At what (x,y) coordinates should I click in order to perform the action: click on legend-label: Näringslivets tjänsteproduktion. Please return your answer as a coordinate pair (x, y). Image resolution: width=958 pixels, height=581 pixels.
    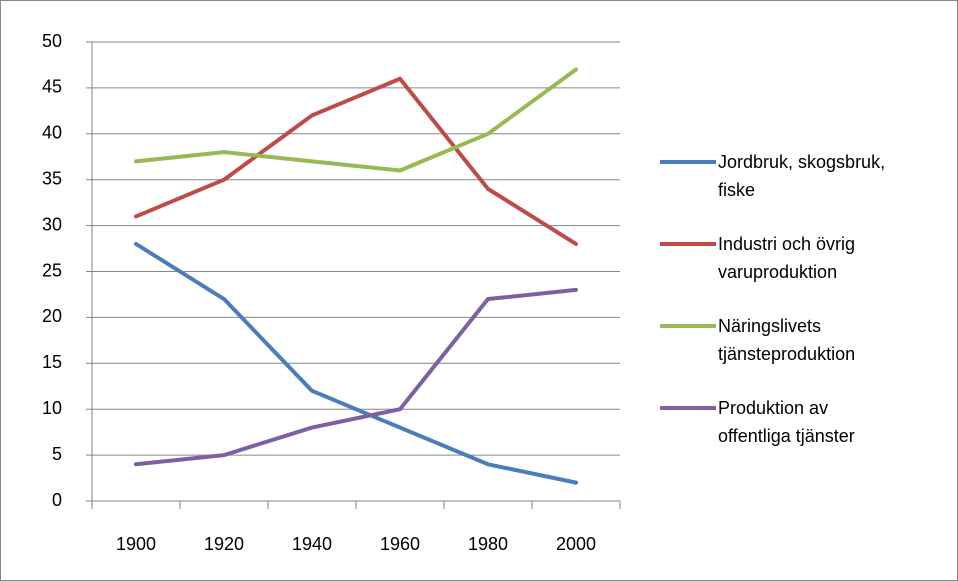
    Looking at the image, I should click on (787, 340).